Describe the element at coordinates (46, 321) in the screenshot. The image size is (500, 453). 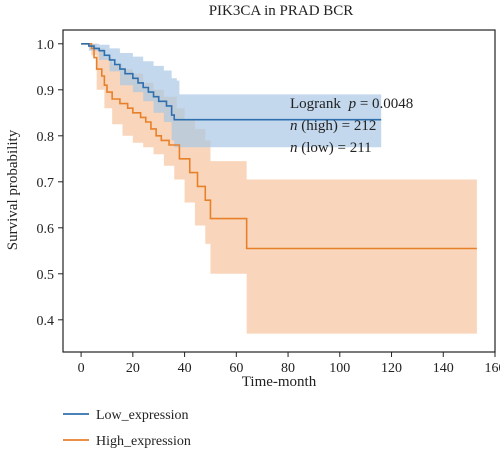
I see `y-tick-label: 0.4` at that location.